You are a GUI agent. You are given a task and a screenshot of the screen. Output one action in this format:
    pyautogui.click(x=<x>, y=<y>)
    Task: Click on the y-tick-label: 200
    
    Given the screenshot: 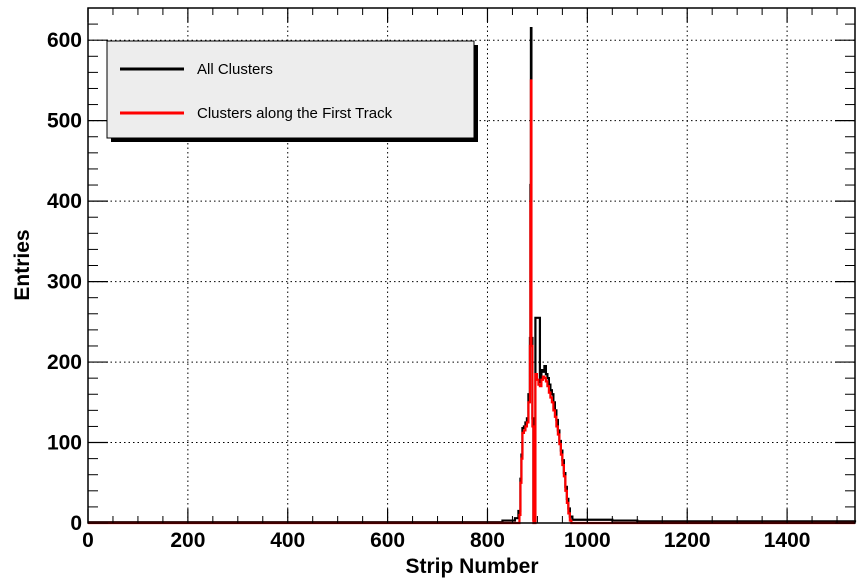 What is the action you would take?
    pyautogui.click(x=64, y=362)
    